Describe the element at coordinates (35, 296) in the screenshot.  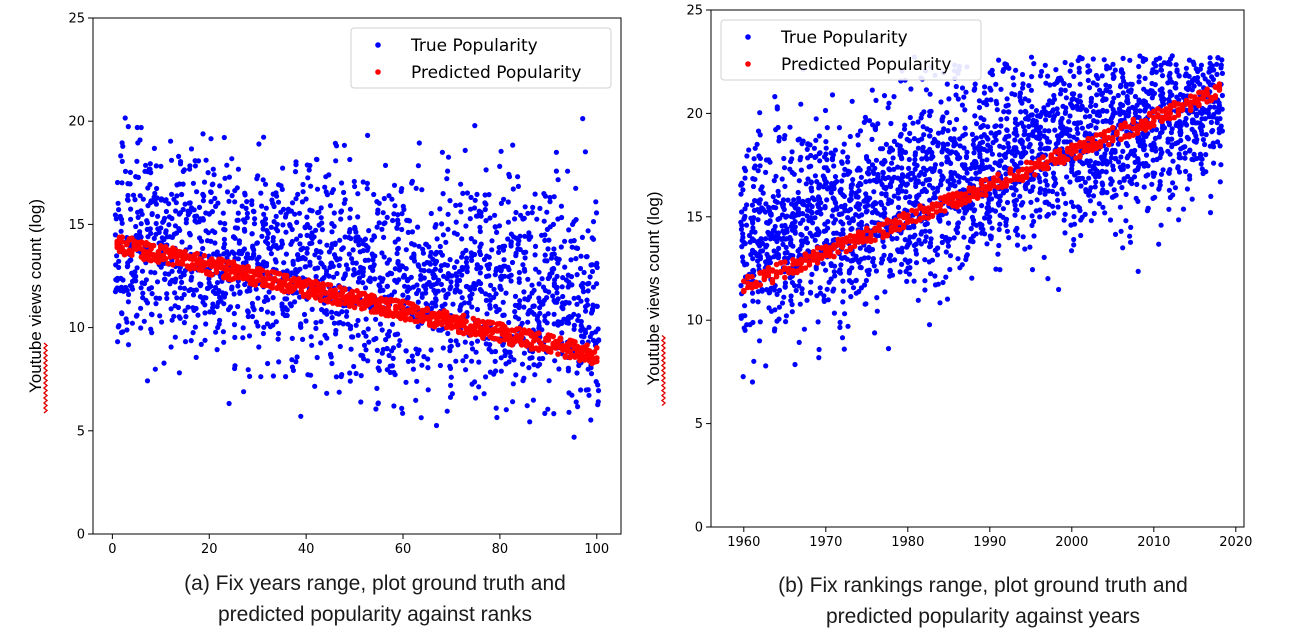
I see `y-axis-label: Youtube views count (log)` at that location.